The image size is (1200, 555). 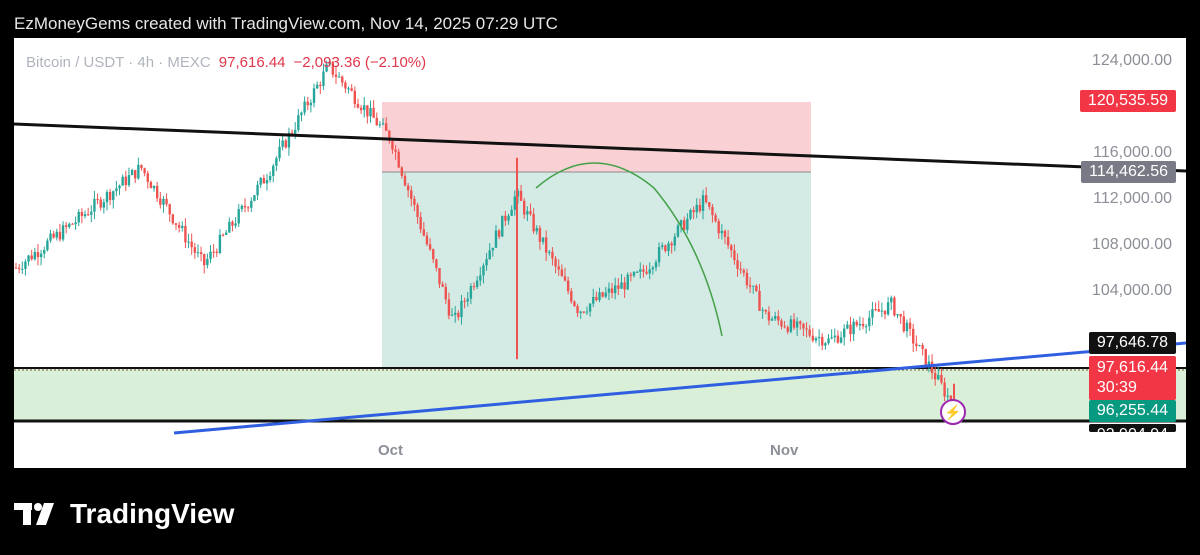 I want to click on ascending-trendline, so click(x=679, y=388).